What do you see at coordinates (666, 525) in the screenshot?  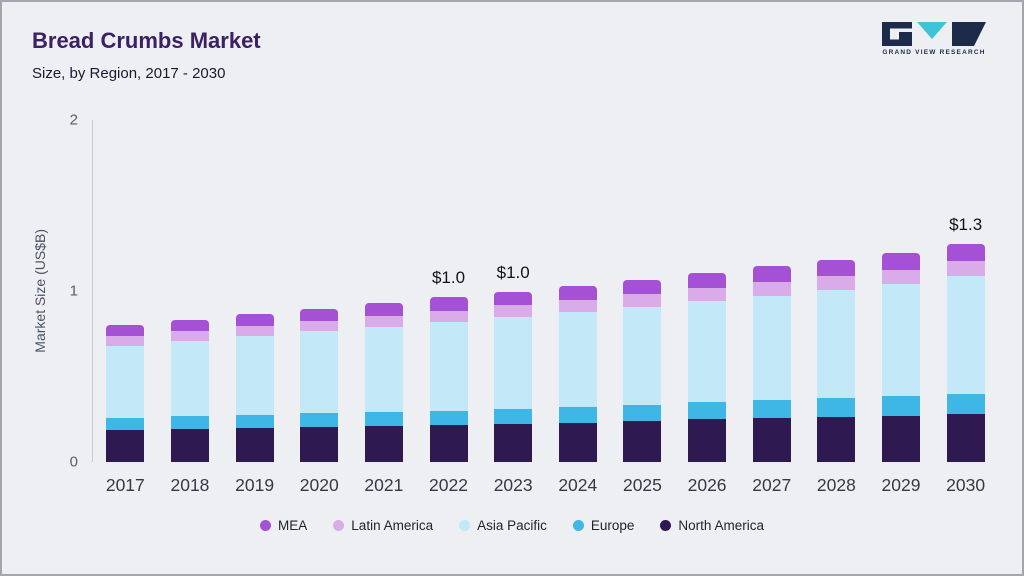 I see `legend-dot-north-america` at bounding box center [666, 525].